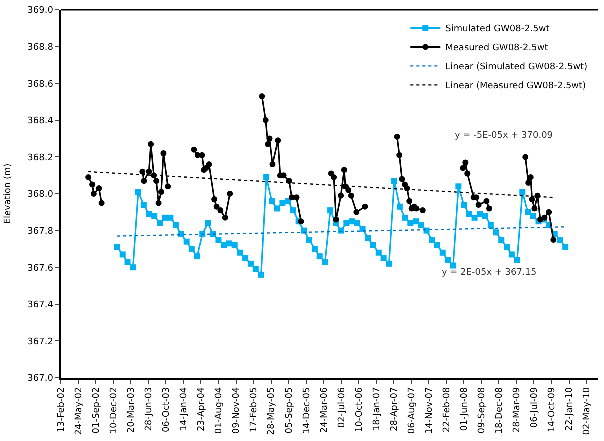 This screenshot has width=604, height=441. What do you see at coordinates (237, 410) in the screenshot?
I see `x-tick-label: 09-Nov-04` at bounding box center [237, 410].